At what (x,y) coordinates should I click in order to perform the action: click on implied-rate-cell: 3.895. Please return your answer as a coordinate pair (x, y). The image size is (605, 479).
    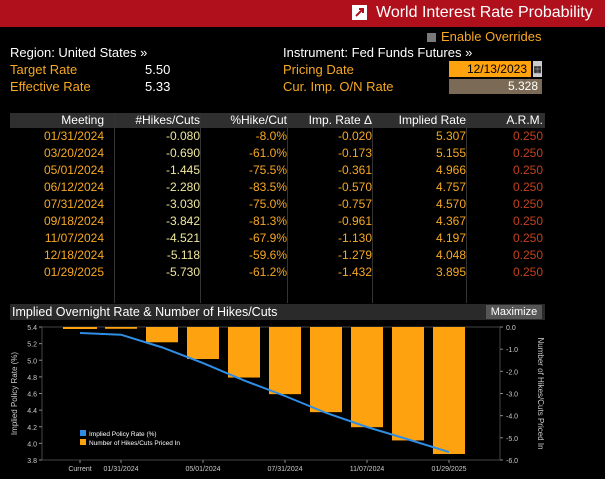
    Looking at the image, I should click on (450, 272).